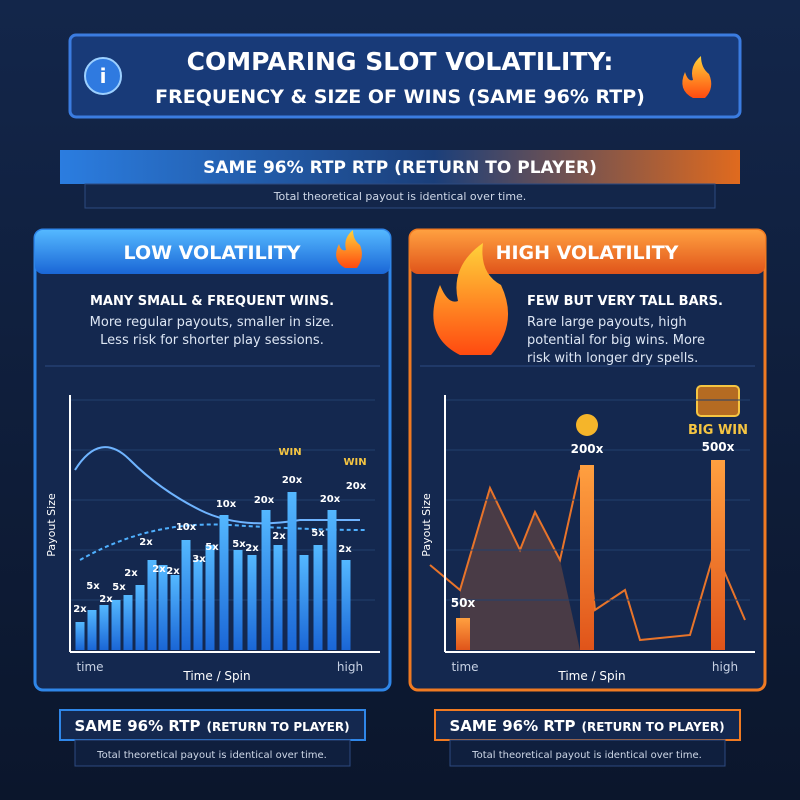  I want to click on title-line1: COMPARING SLOT VOLATILITY:, so click(400, 61).